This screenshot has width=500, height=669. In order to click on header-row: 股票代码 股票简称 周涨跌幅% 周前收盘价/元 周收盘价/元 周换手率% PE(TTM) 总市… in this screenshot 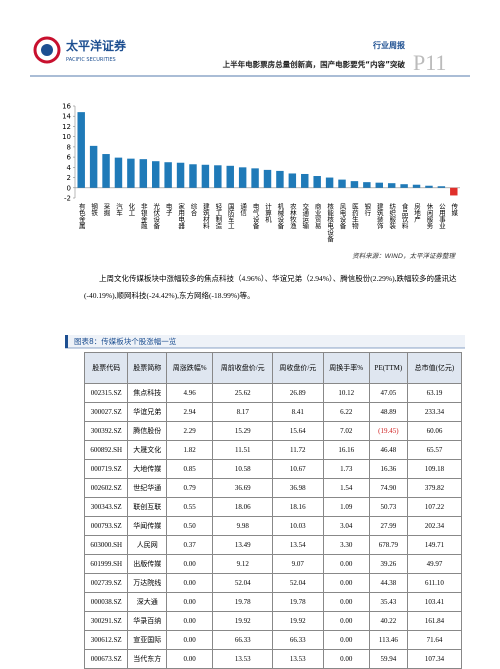, I will do `click(273, 368)`.